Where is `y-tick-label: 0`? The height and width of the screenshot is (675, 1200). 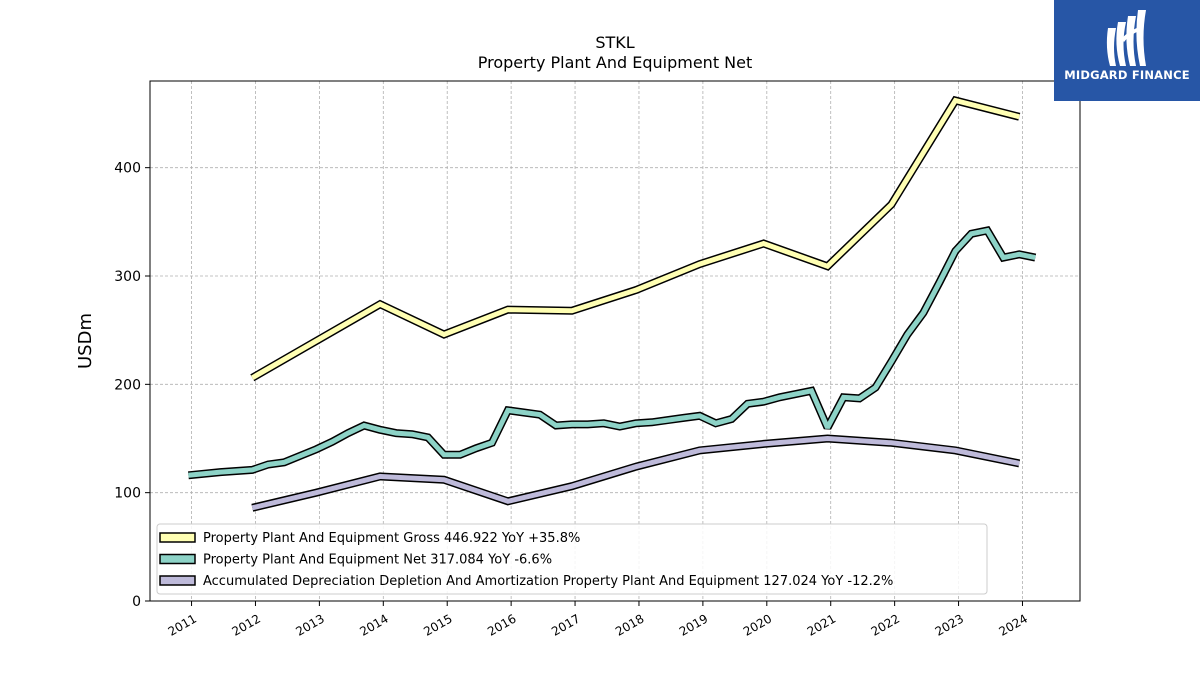 y-tick-label: 0 is located at coordinates (136, 602).